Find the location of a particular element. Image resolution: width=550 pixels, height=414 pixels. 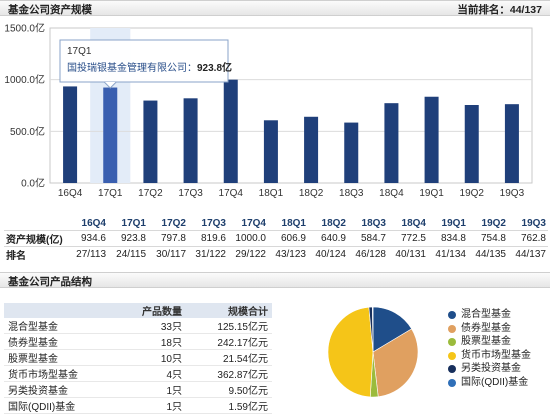

x-tick-label: 17Q2 is located at coordinates (150, 193).